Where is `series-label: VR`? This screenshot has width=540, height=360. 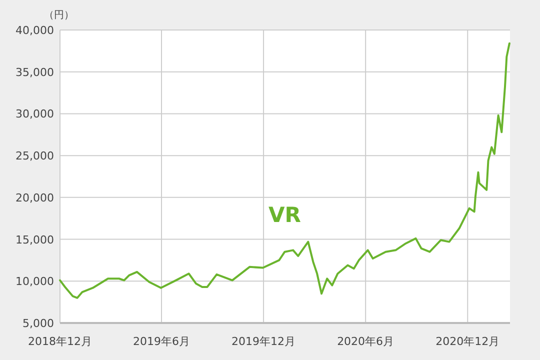
series-label: VR is located at coordinates (284, 214).